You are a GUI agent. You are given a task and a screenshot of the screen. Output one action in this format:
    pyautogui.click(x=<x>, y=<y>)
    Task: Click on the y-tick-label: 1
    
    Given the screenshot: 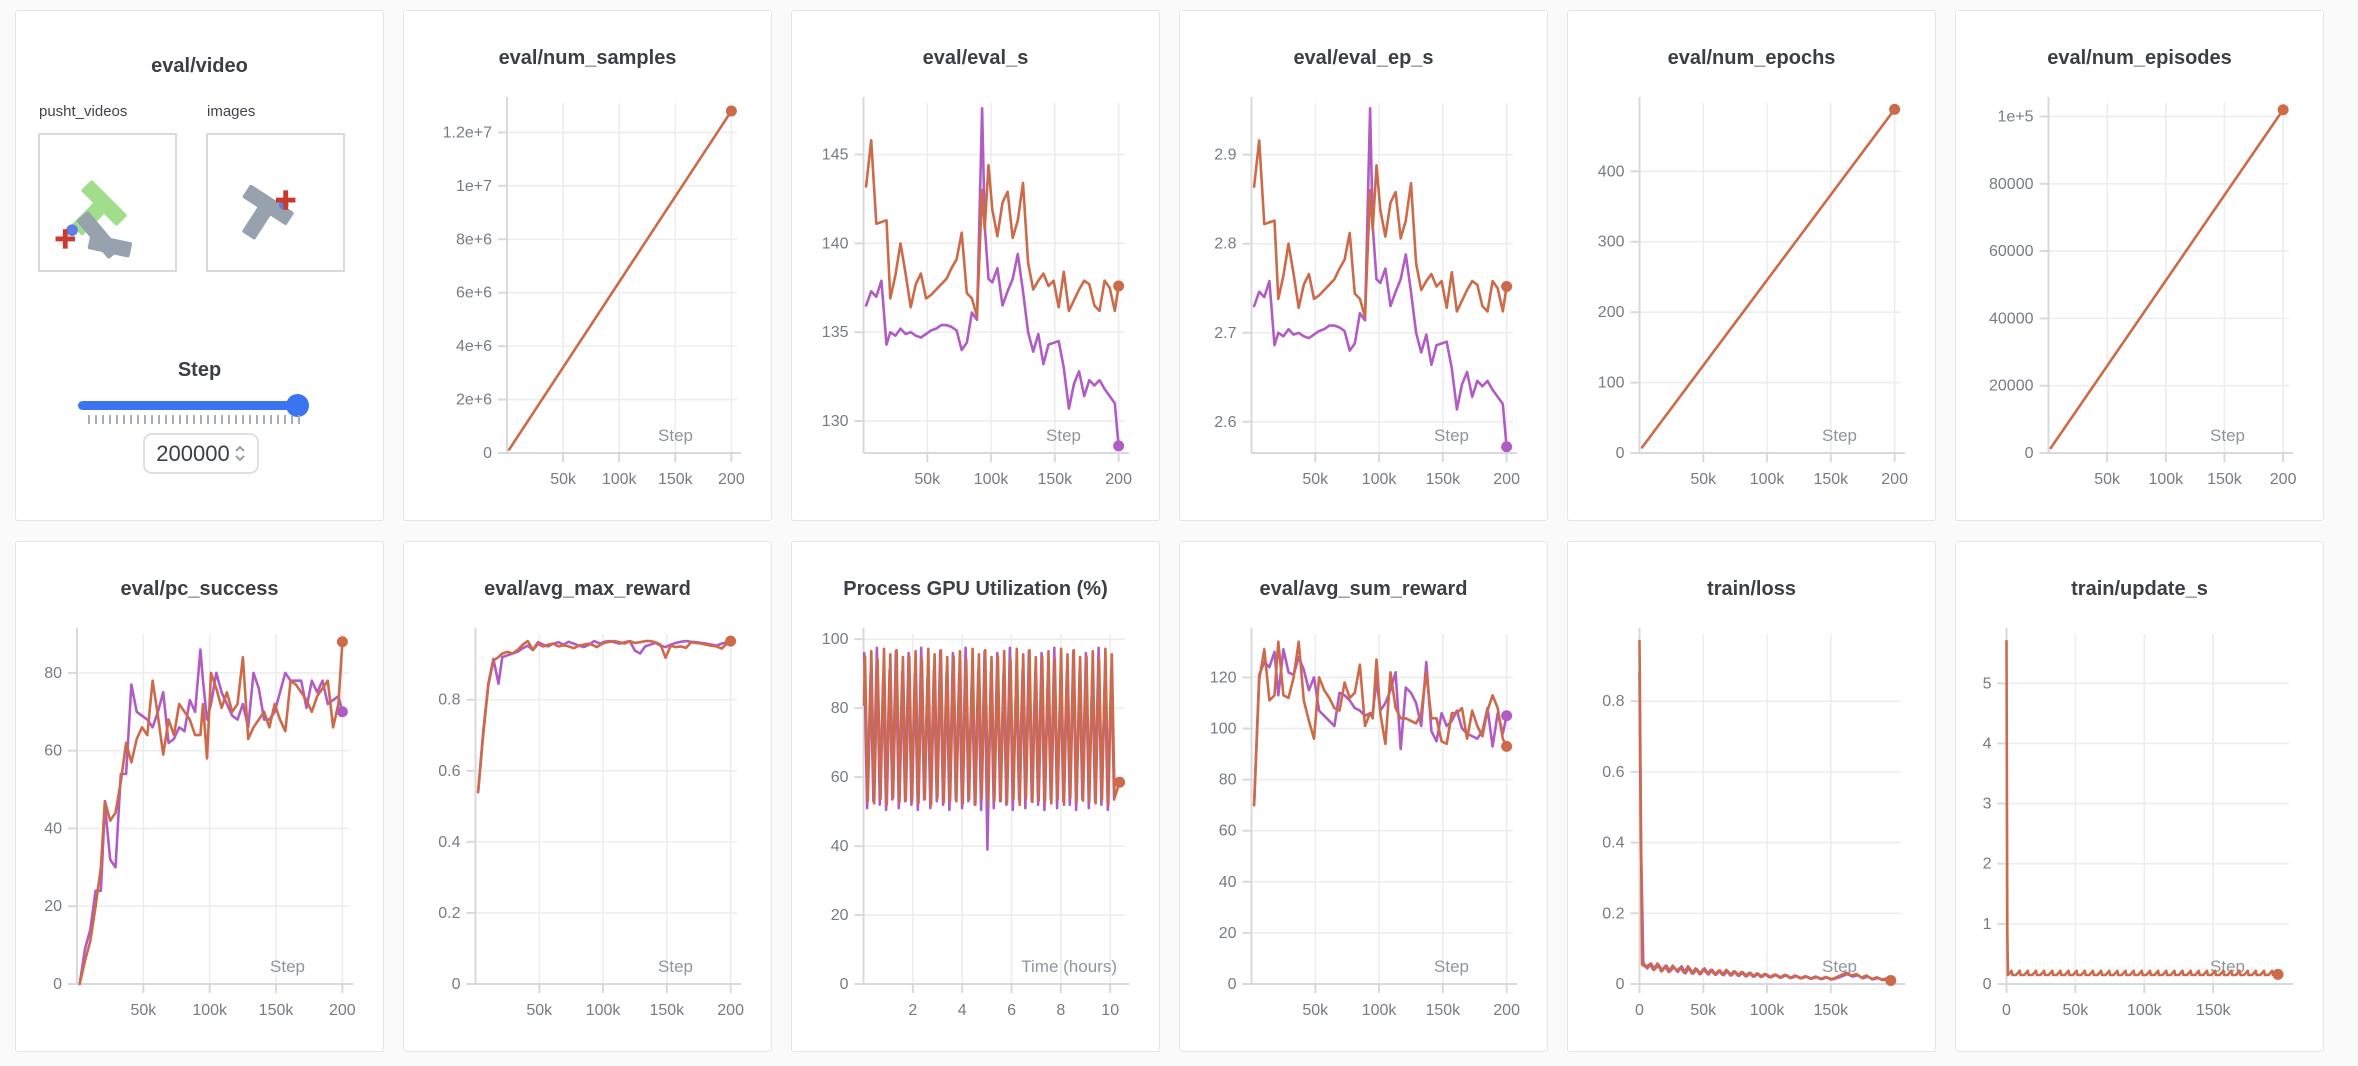 What is the action you would take?
    pyautogui.click(x=1987, y=924)
    